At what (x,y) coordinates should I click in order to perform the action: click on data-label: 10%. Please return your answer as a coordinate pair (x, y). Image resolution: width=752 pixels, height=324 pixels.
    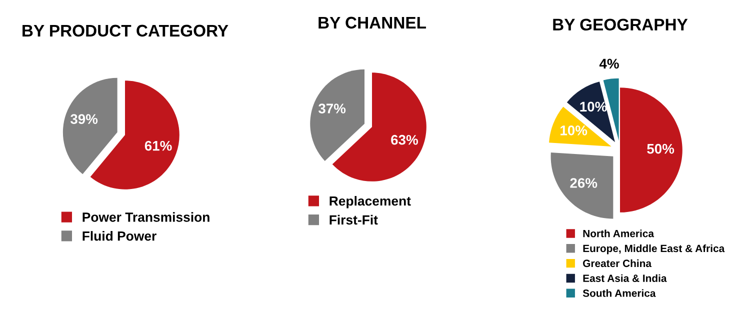
    Looking at the image, I should click on (574, 131).